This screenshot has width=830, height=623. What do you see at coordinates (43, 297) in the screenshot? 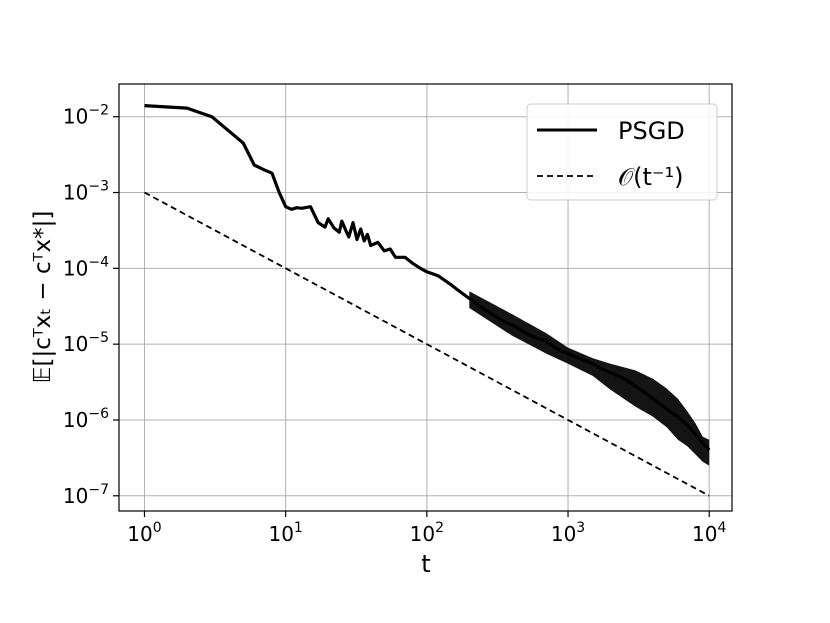
I see `y-axis-label: 𝔼[|cᵀxₜ − cᵀx*|]` at bounding box center [43, 297].